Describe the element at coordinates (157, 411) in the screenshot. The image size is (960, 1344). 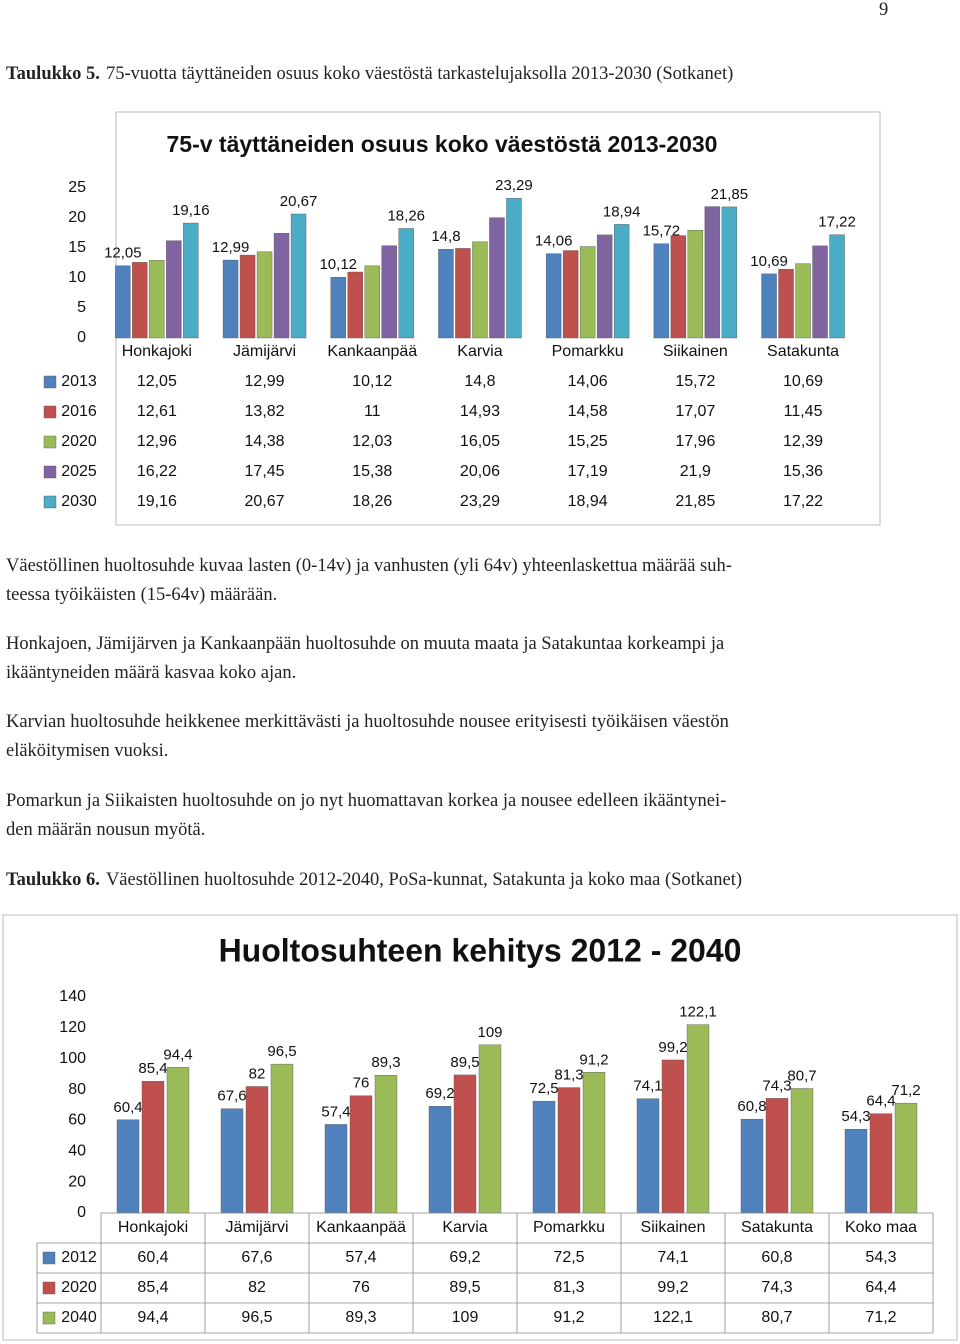
I see `table-cell: 12,61` at that location.